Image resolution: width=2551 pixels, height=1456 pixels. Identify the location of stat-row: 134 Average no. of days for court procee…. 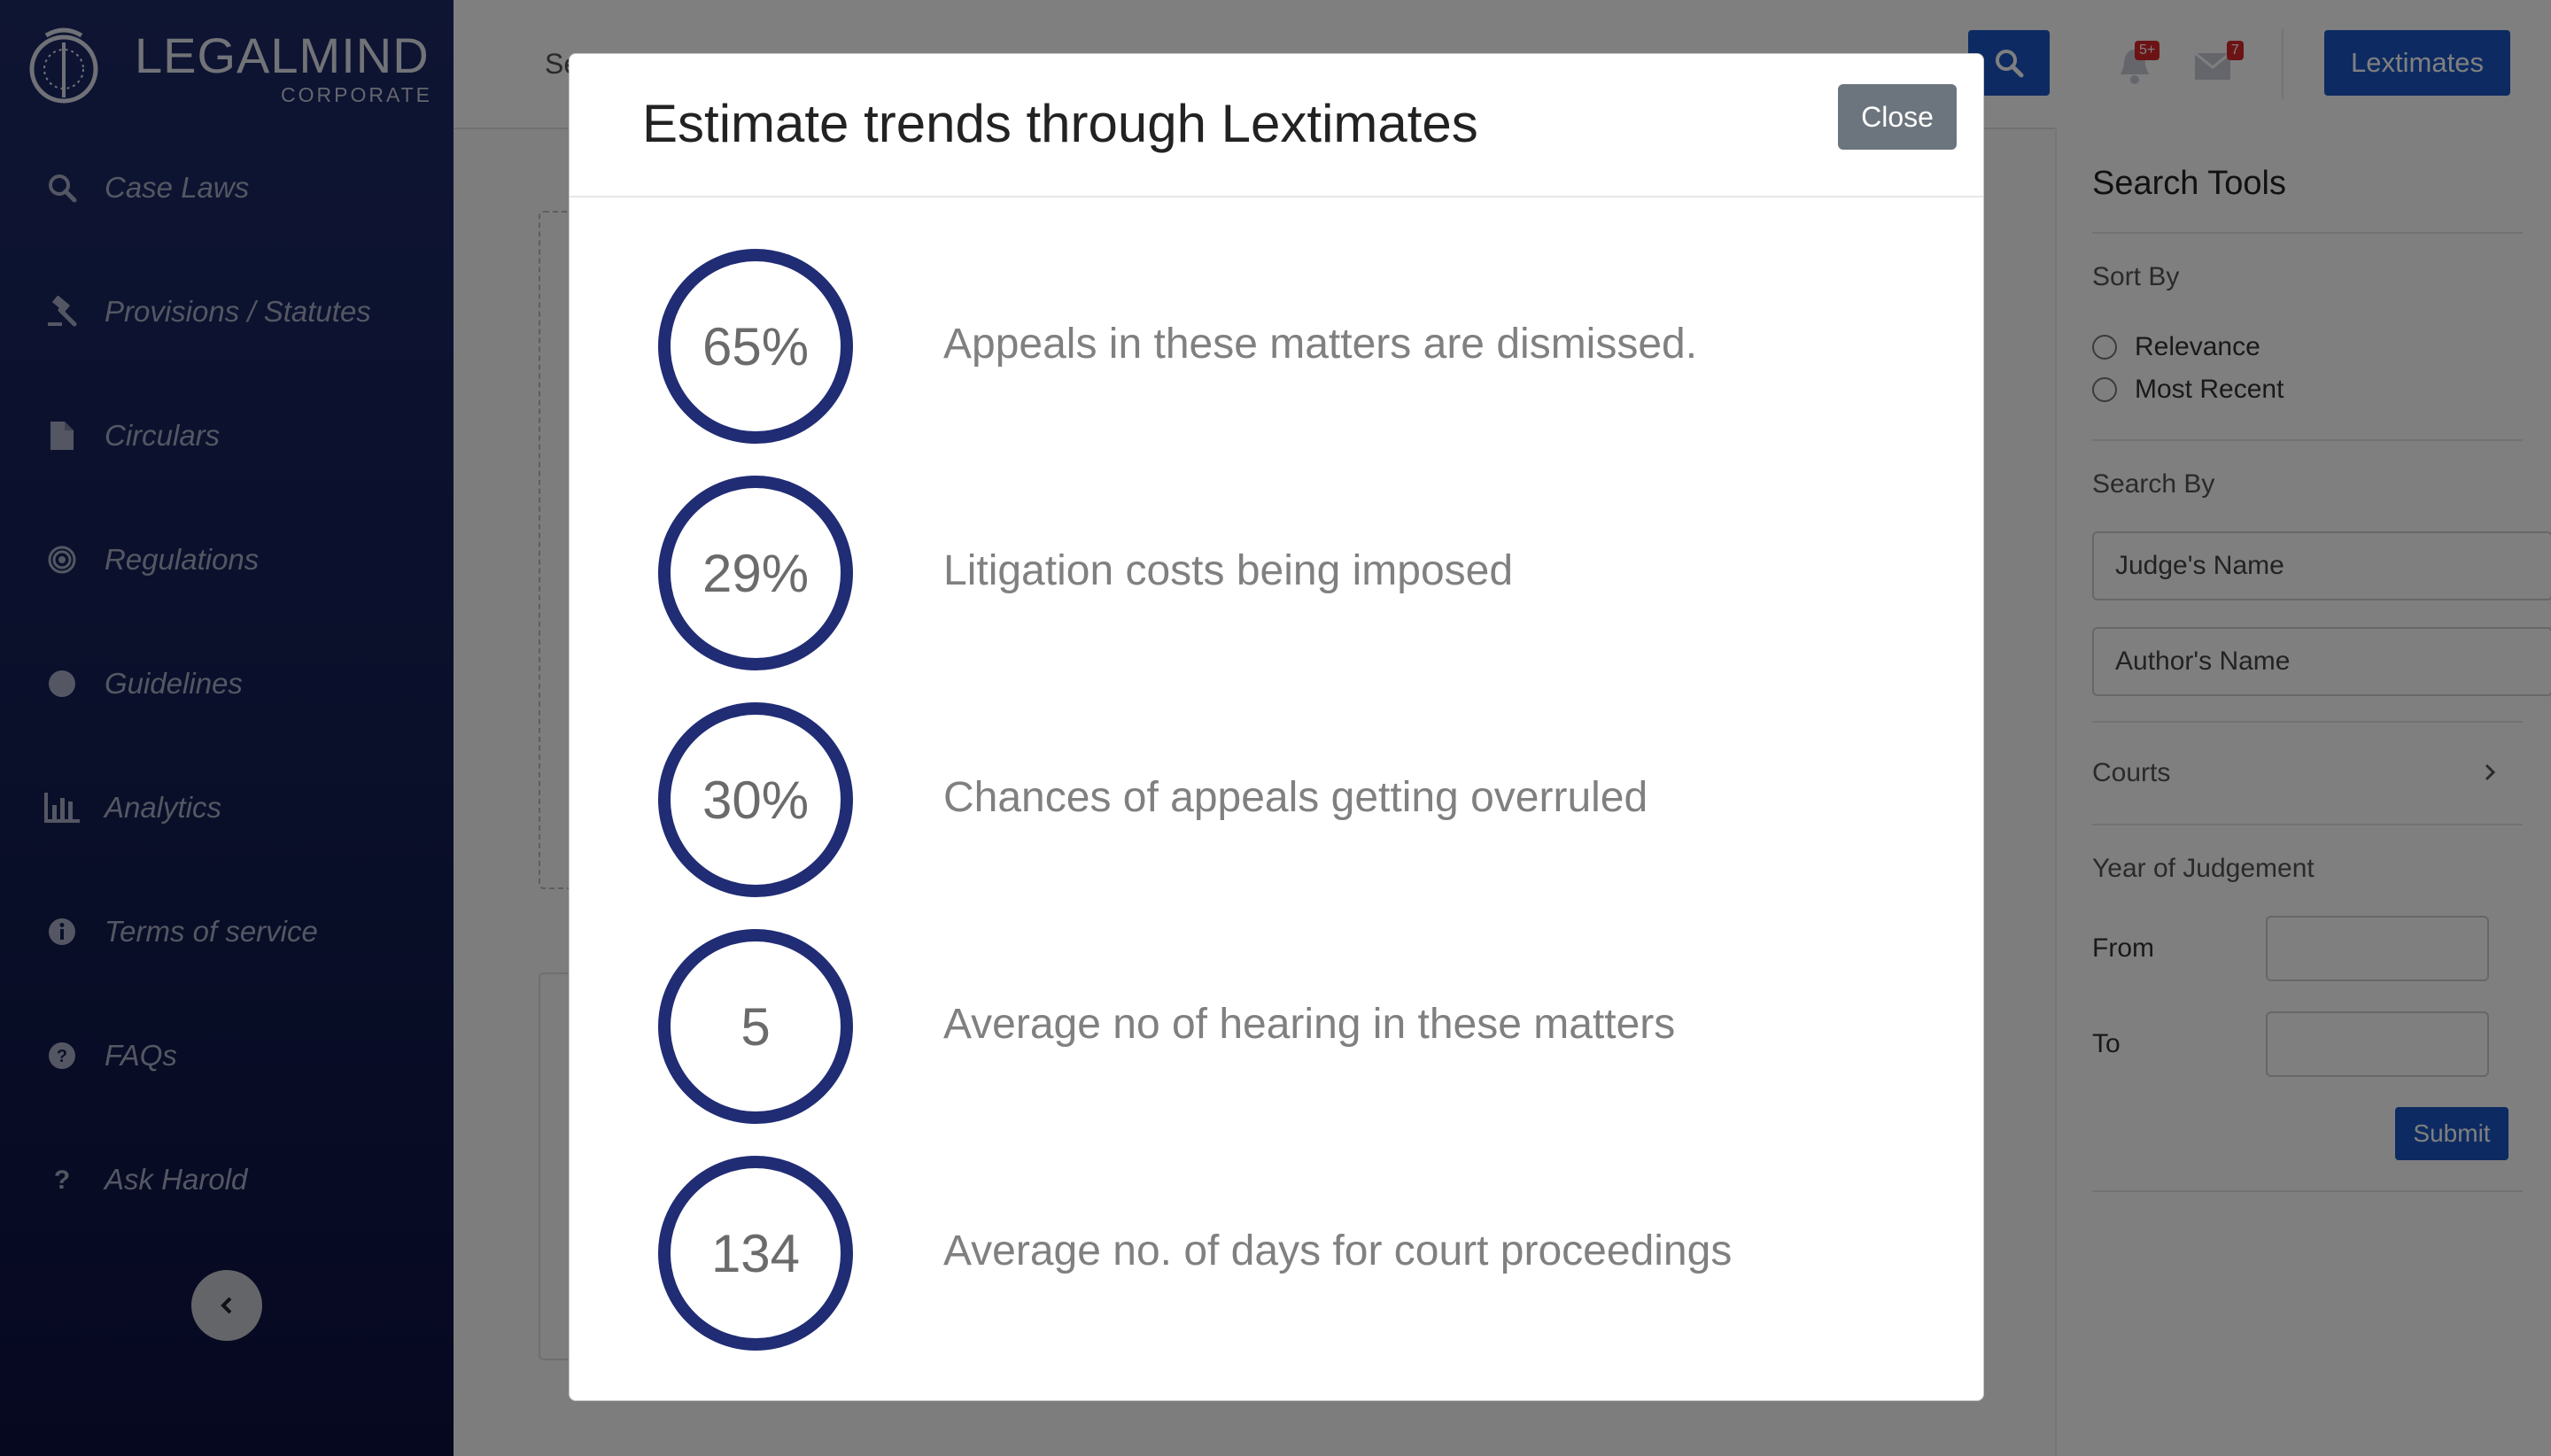
(1278, 1254).